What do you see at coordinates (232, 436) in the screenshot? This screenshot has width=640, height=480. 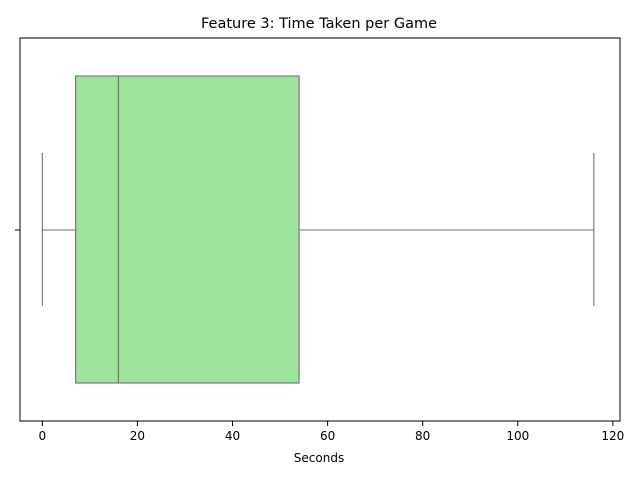 I see `x-tick-label-40: 40` at bounding box center [232, 436].